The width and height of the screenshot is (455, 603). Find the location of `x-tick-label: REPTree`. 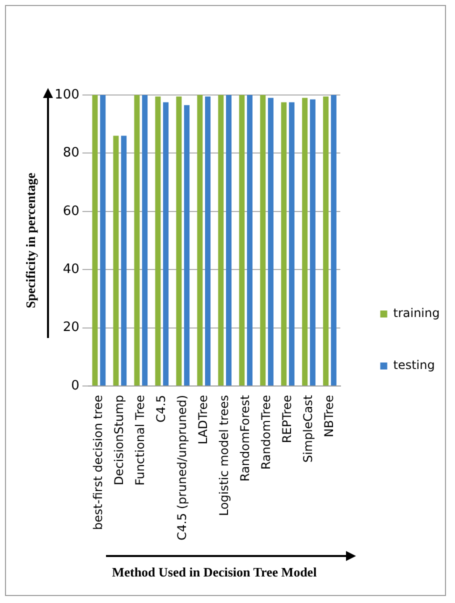

x-tick-label: REPTree is located at coordinates (287, 419).